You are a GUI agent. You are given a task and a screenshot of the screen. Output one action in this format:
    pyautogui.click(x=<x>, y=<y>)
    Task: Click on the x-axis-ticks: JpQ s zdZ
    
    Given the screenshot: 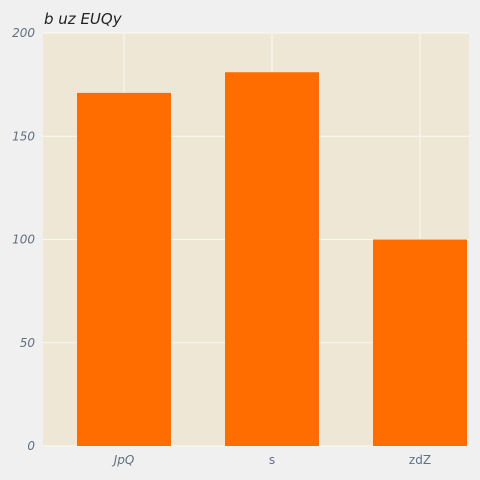 What is the action you would take?
    pyautogui.click(x=271, y=460)
    